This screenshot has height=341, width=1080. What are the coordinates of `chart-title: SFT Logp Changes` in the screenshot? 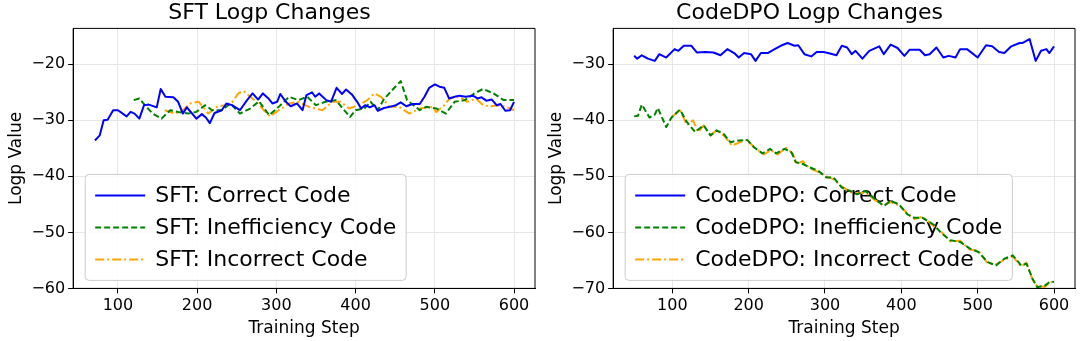 It's located at (269, 12).